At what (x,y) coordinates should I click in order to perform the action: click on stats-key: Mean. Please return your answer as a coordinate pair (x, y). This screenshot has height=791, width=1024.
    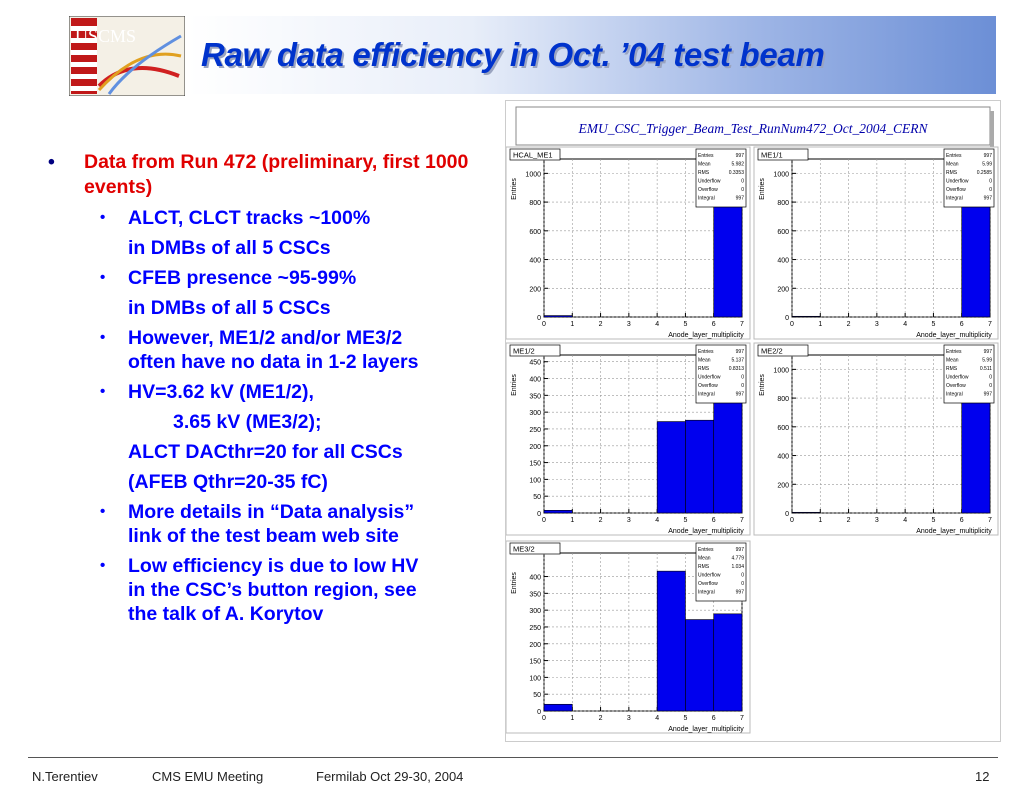
    Looking at the image, I should click on (952, 361).